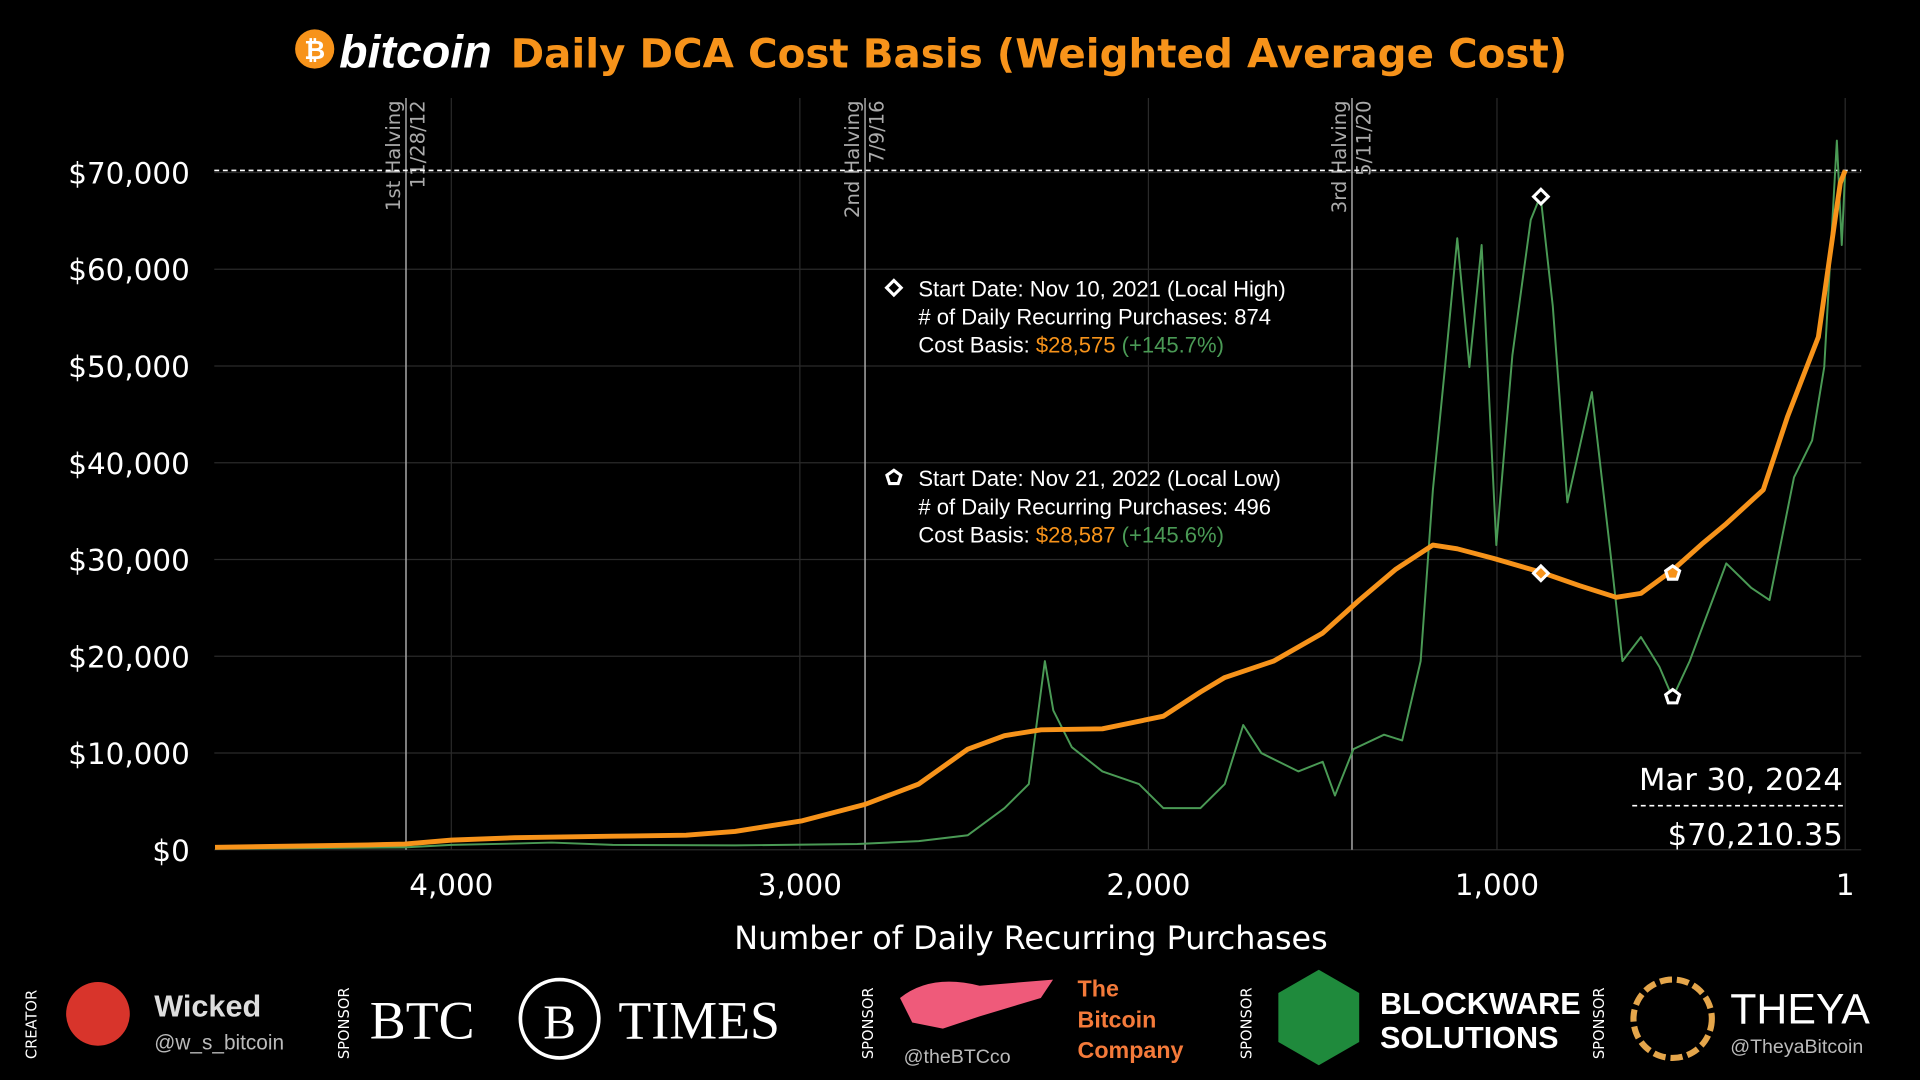 The height and width of the screenshot is (1080, 1920). Describe the element at coordinates (1252, 506) in the screenshot. I see `purchases-value: 496` at that location.